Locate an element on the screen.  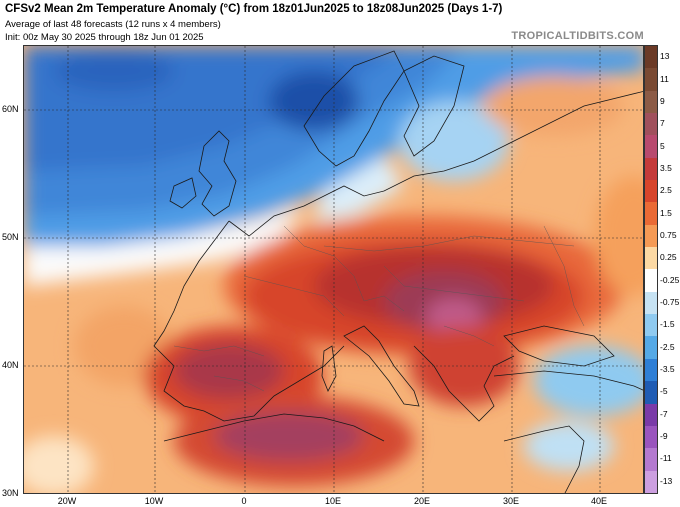
colorbar-tick-label: -5 is located at coordinates (664, 391).